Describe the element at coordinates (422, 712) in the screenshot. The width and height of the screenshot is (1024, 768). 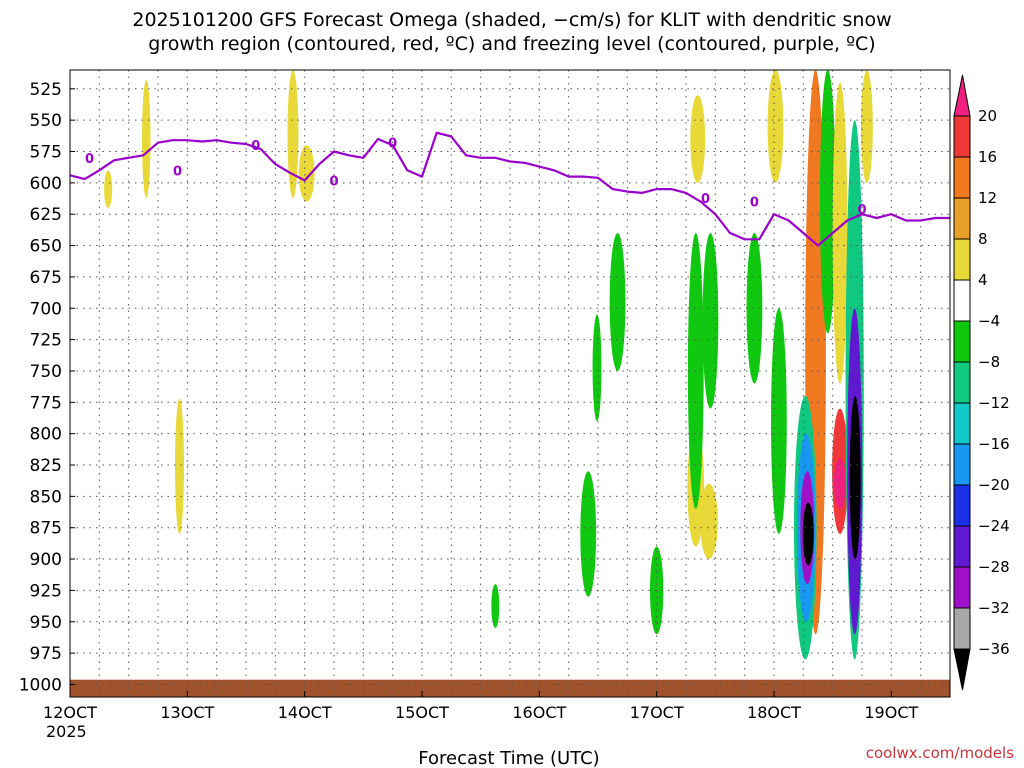
I see `x-tick-label: 15OCT` at that location.